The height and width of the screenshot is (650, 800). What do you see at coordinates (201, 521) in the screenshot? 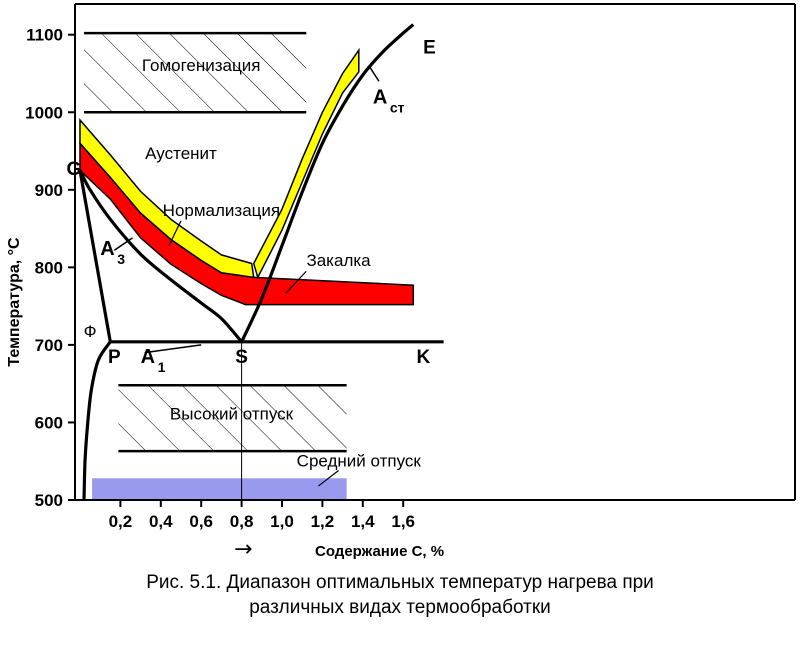
I see `x-tick-label: 0,6` at bounding box center [201, 521].